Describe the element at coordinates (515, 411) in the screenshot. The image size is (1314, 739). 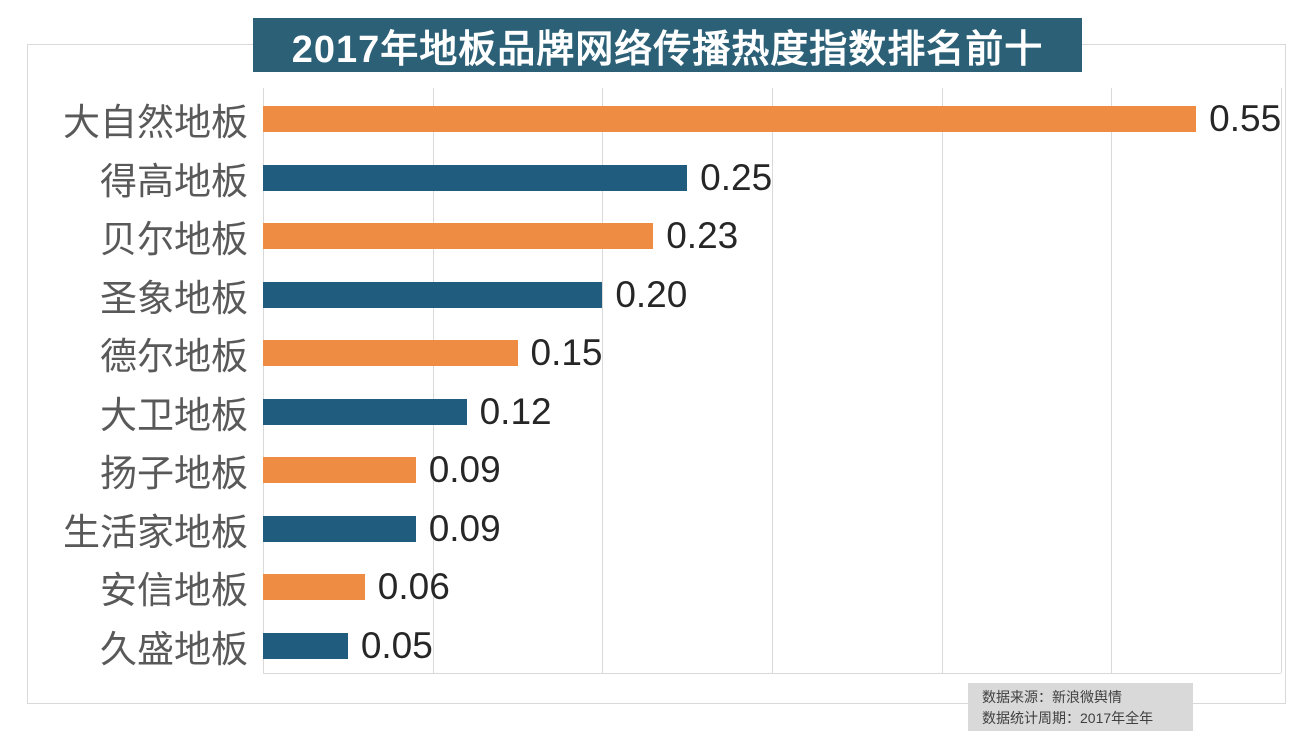
I see `value-label: 0.12` at that location.